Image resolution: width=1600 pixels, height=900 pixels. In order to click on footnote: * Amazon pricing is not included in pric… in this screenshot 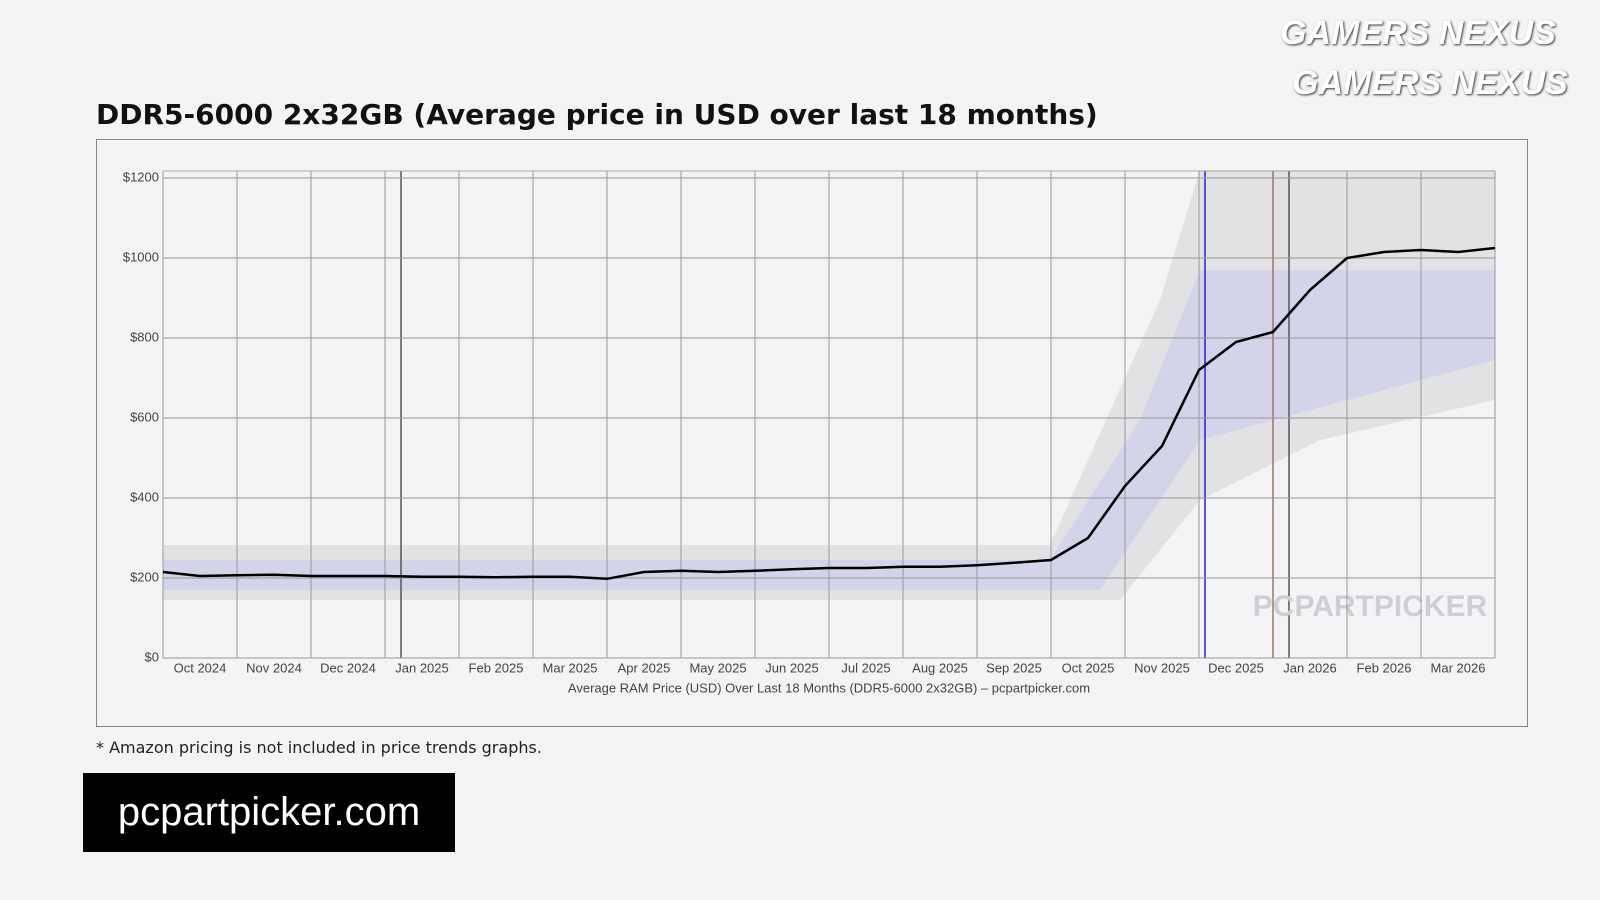, I will do `click(319, 747)`.